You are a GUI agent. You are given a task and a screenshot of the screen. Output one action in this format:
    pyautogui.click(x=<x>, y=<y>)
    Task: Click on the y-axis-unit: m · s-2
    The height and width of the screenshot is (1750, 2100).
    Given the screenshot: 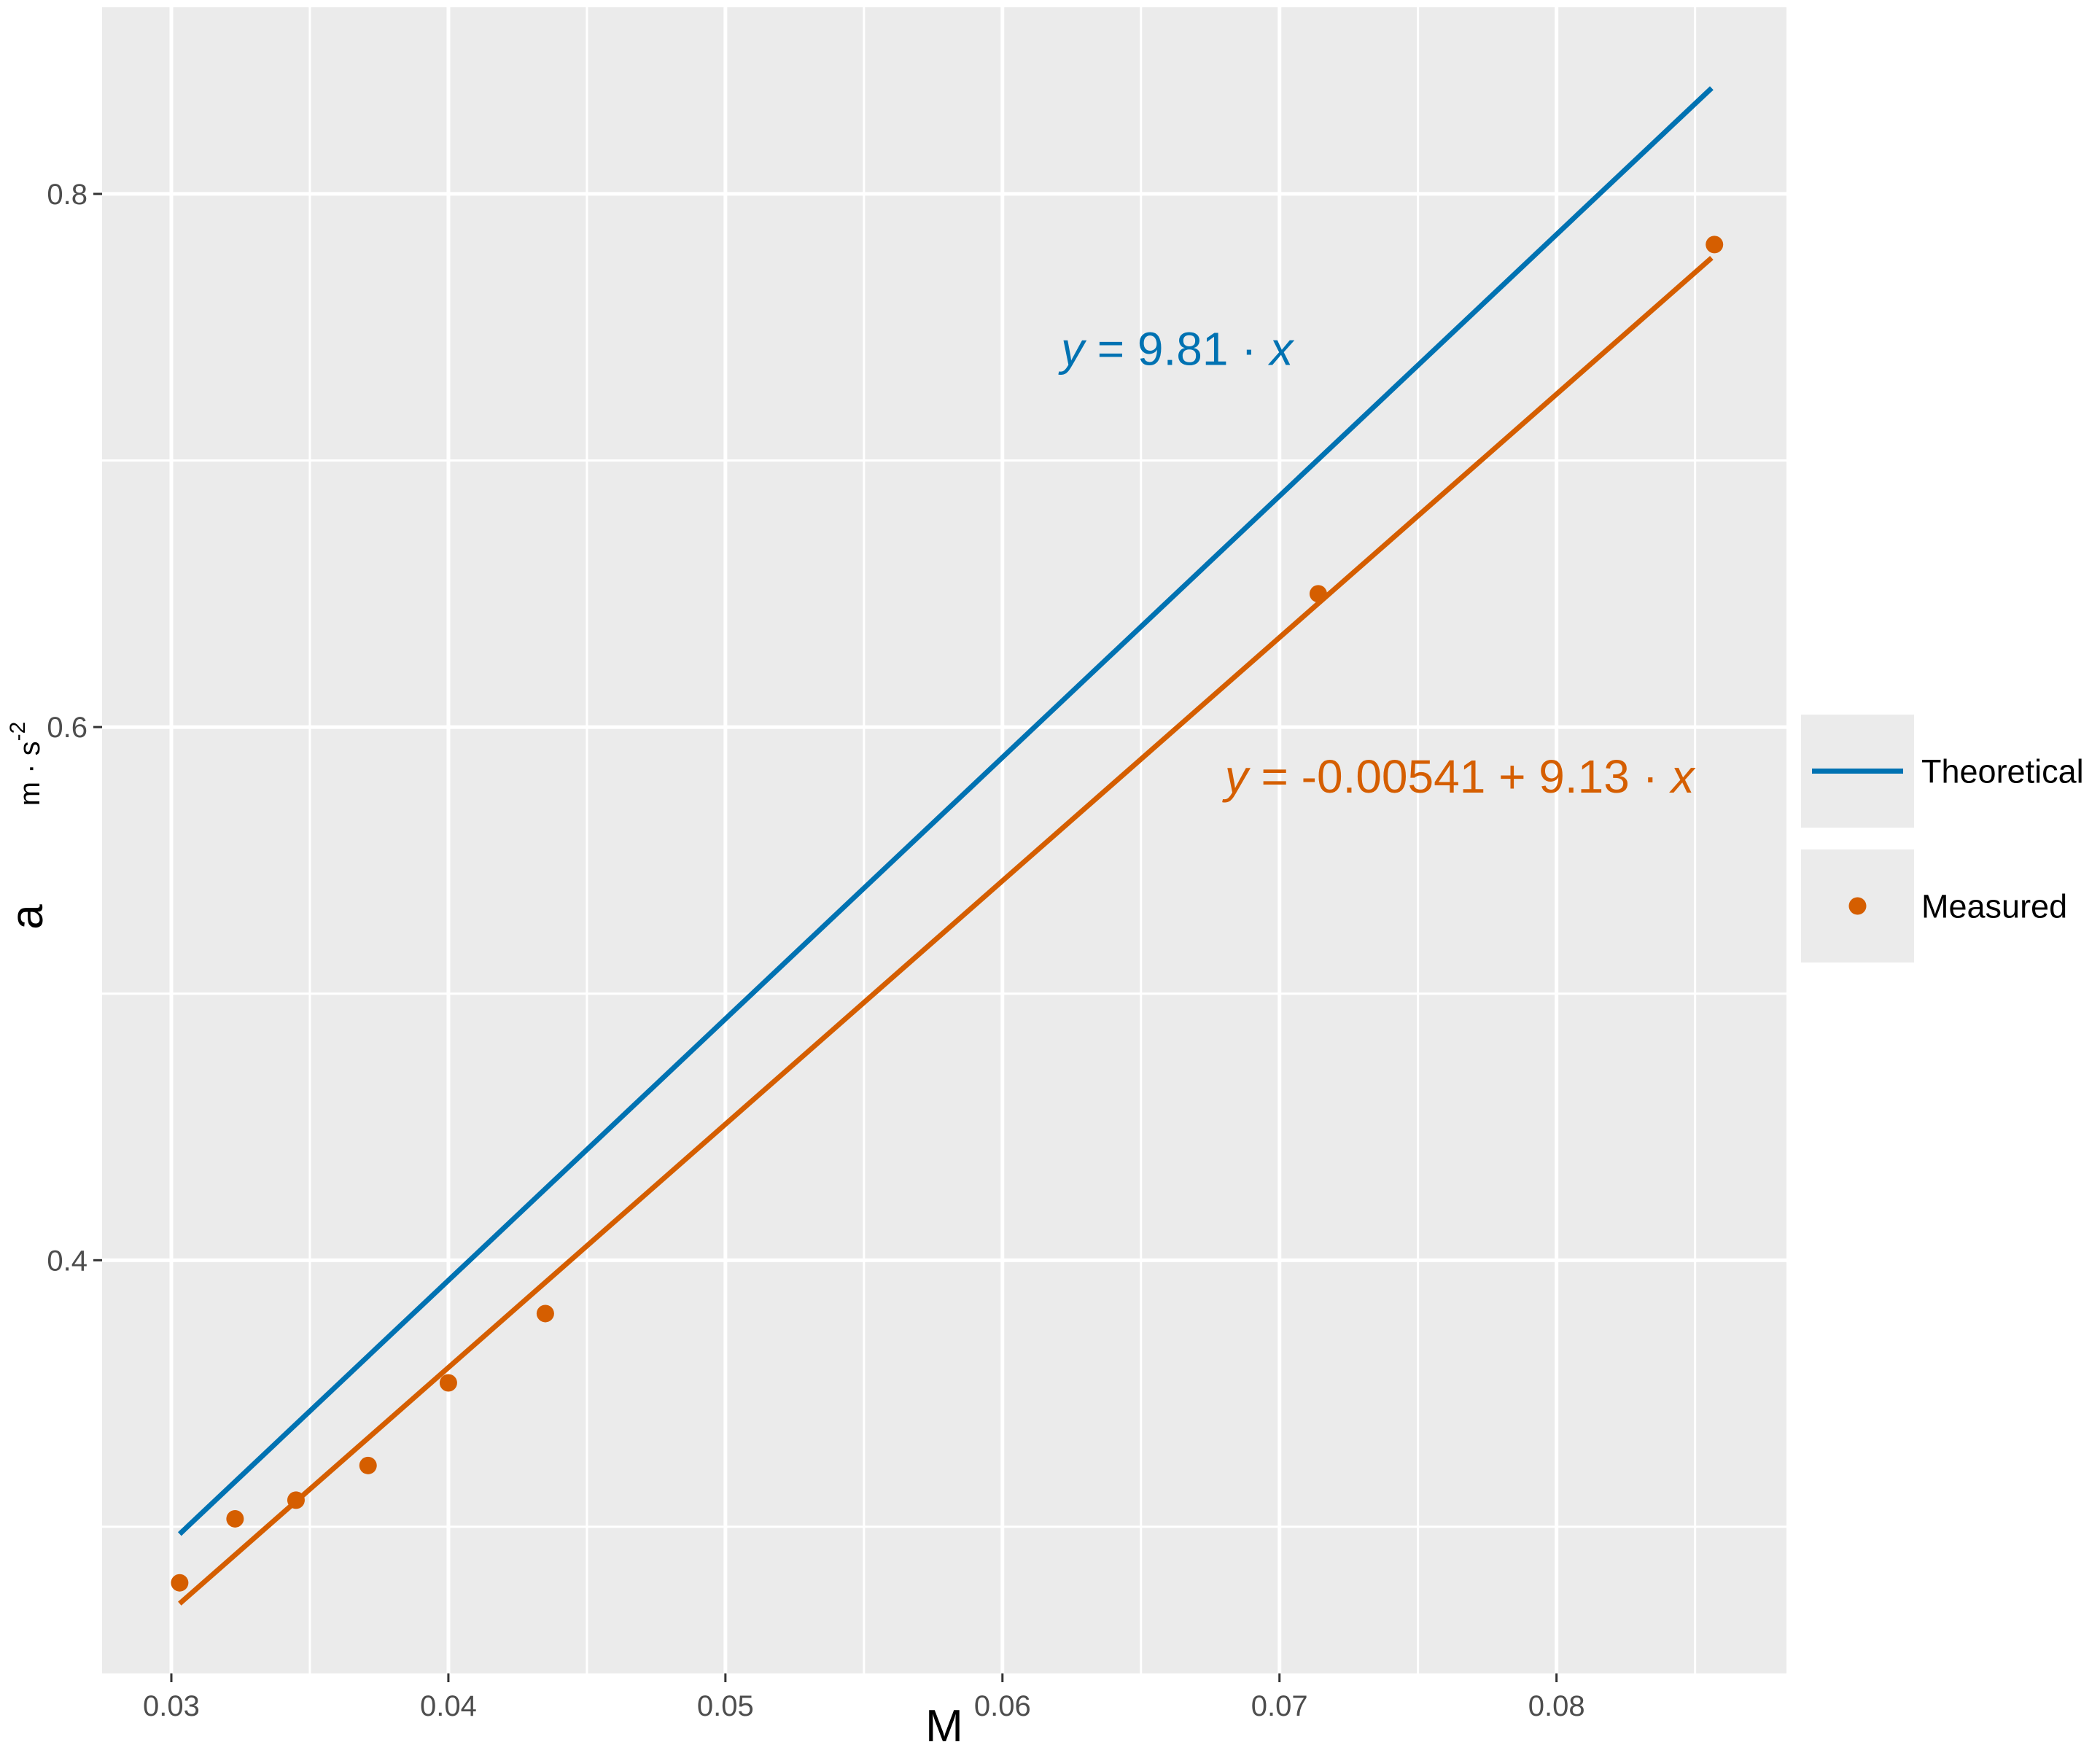 What is the action you would take?
    pyautogui.click(x=26, y=764)
    